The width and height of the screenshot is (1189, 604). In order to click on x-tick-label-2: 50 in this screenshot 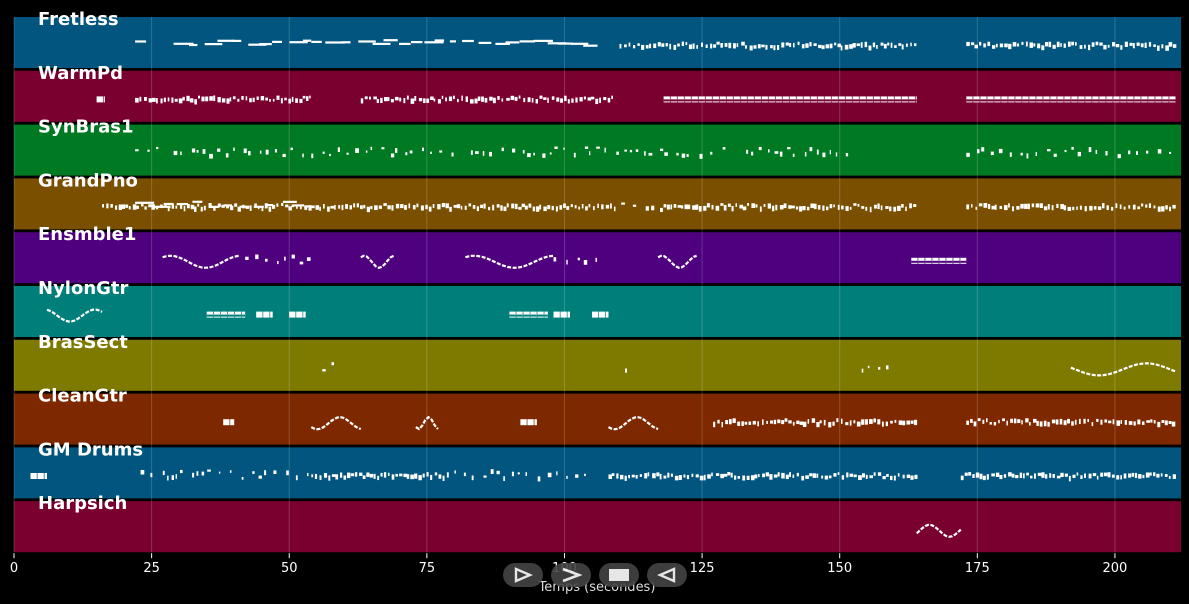, I will do `click(289, 568)`.